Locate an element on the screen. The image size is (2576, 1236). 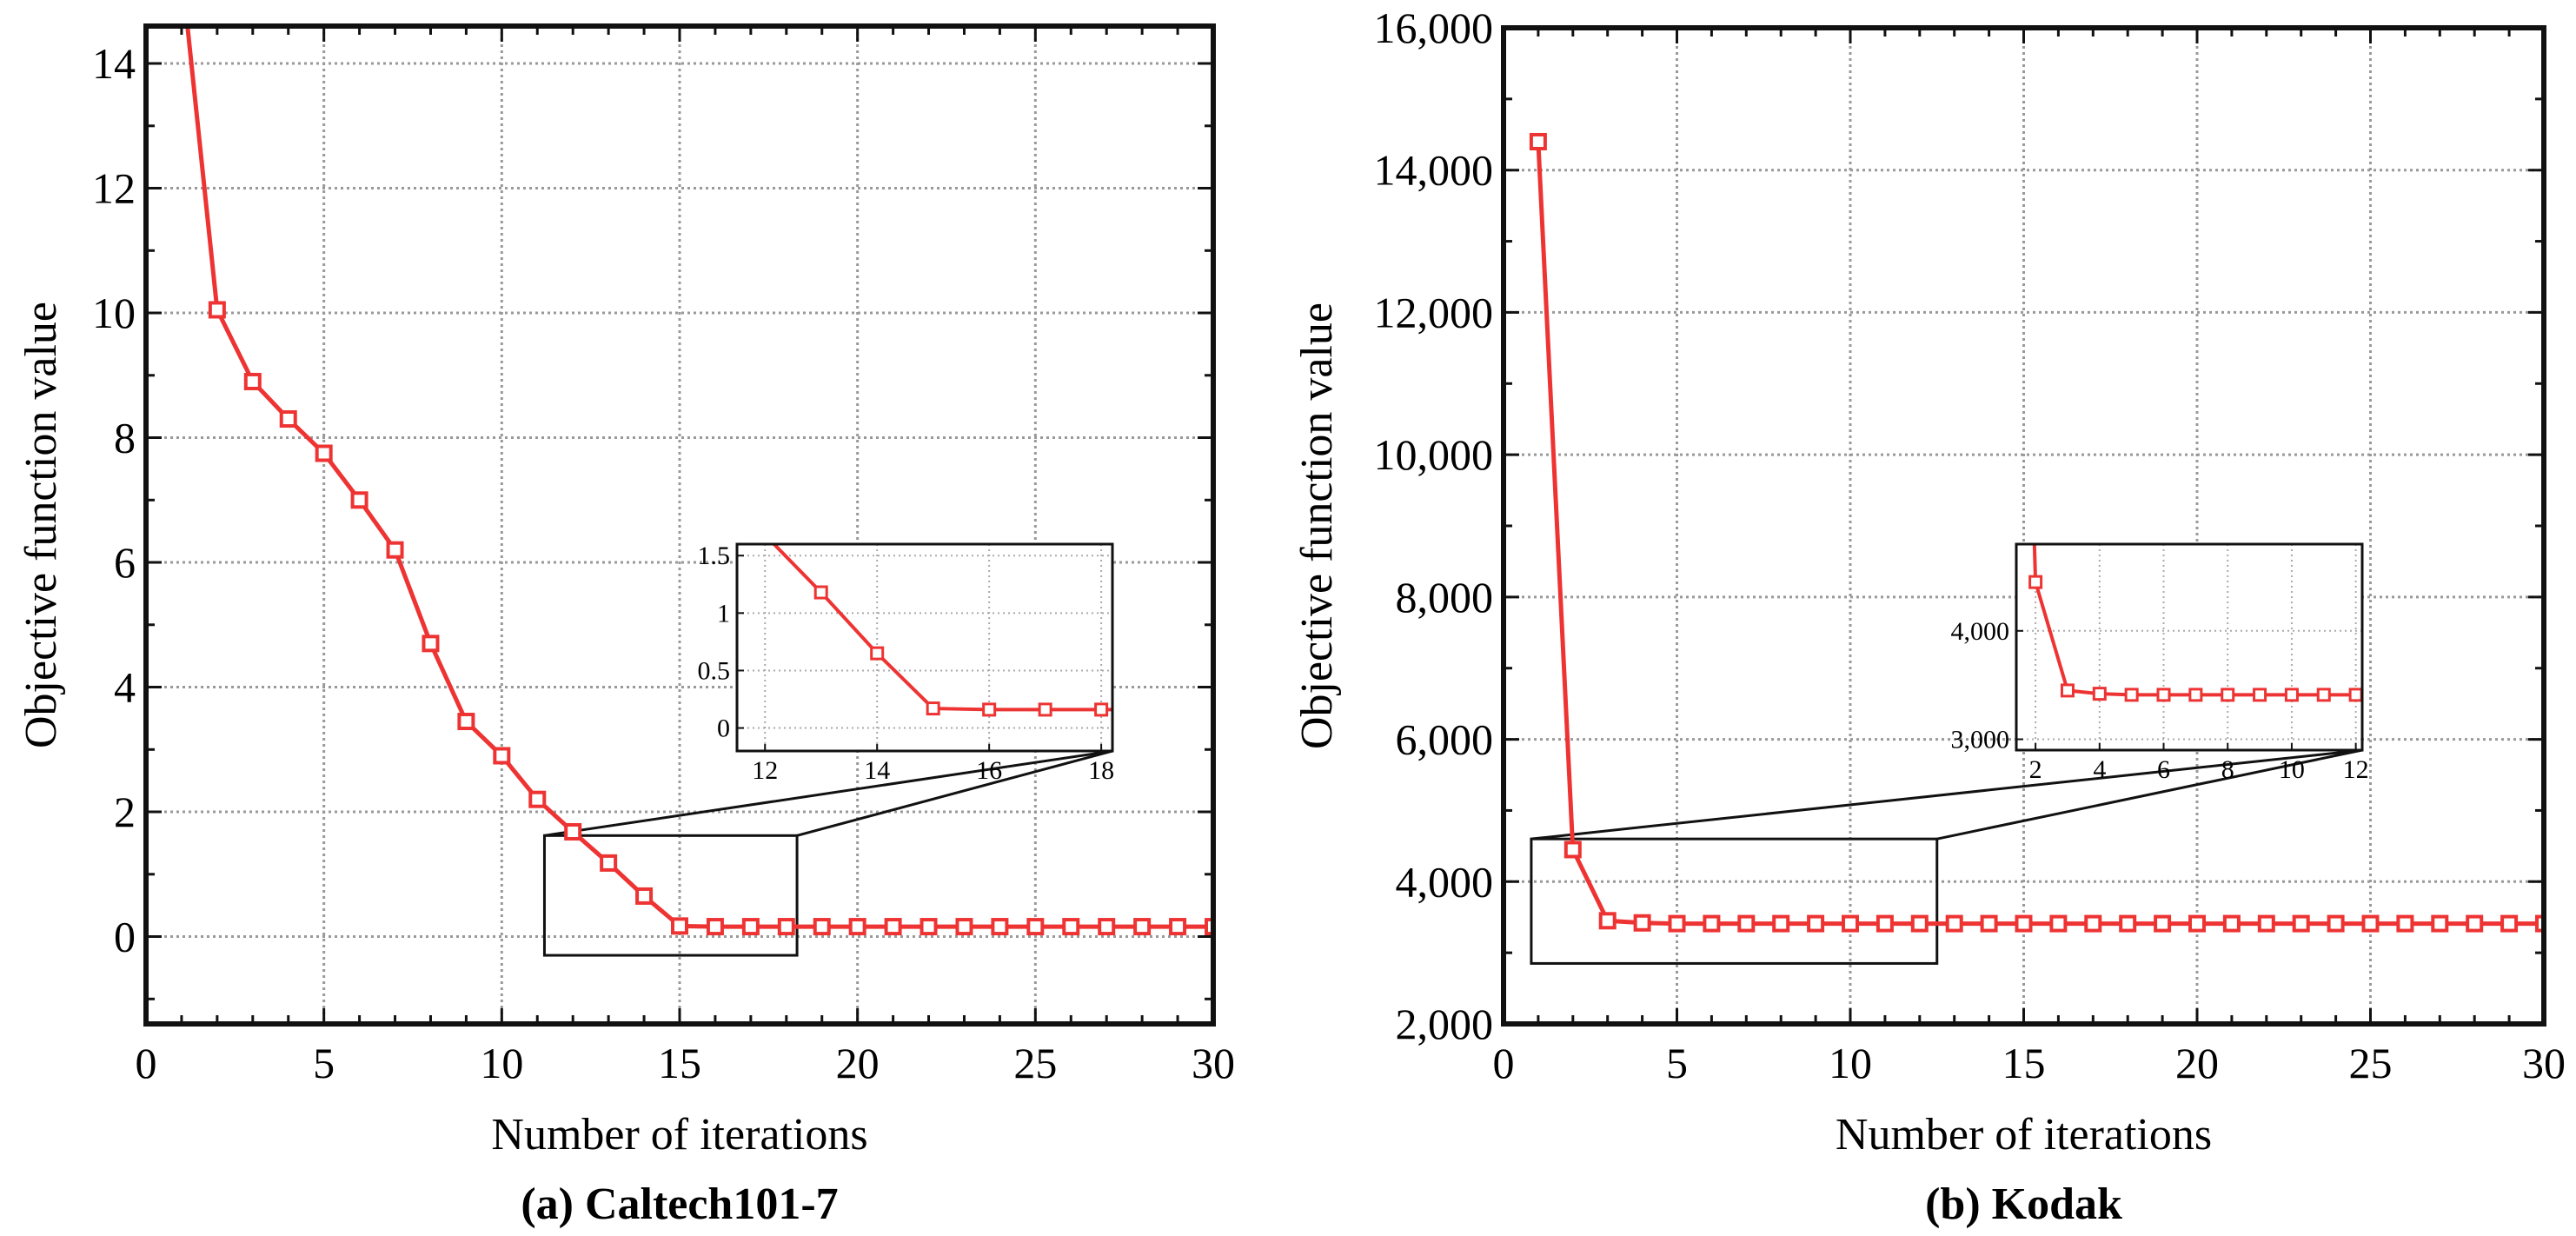
inset-x-tick-label: 2 is located at coordinates (2035, 769).